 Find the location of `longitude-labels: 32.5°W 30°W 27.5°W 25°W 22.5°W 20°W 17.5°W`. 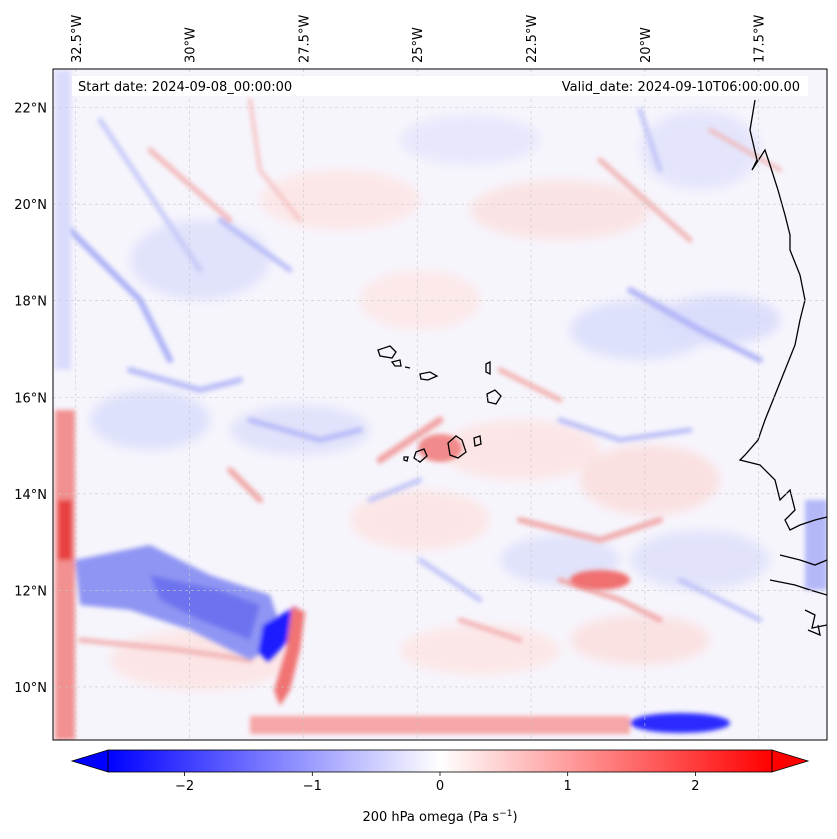

longitude-labels: 32.5°W 30°W 27.5°W 25°W 22.5°W 20°W 17.5°W is located at coordinates (419, 39).